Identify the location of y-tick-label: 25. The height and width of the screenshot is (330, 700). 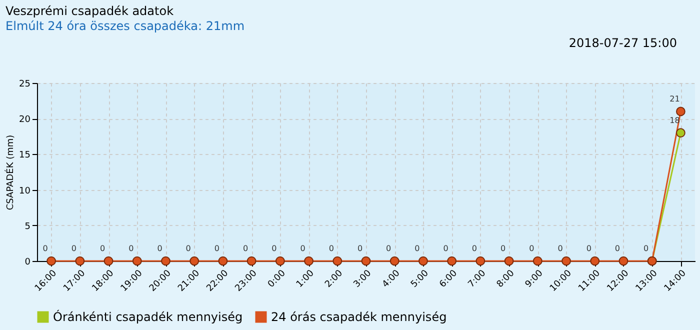
(24, 85).